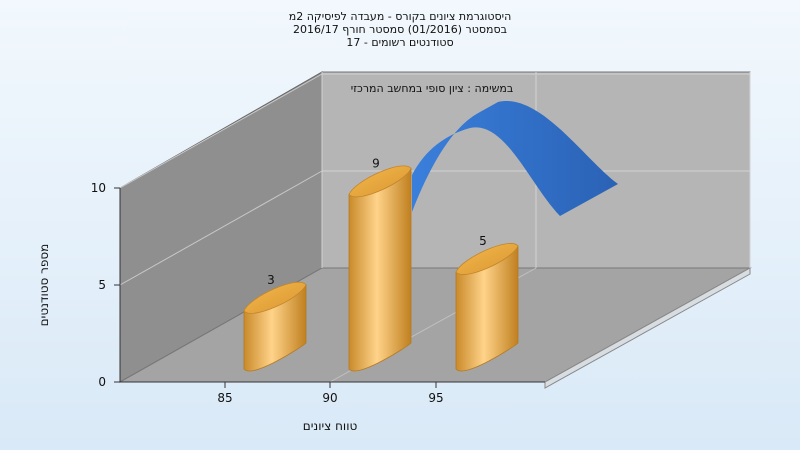  I want to click on title-line-2: בסמסטר (01/2016) סמסטר חורף 2016/17, so click(400, 29).